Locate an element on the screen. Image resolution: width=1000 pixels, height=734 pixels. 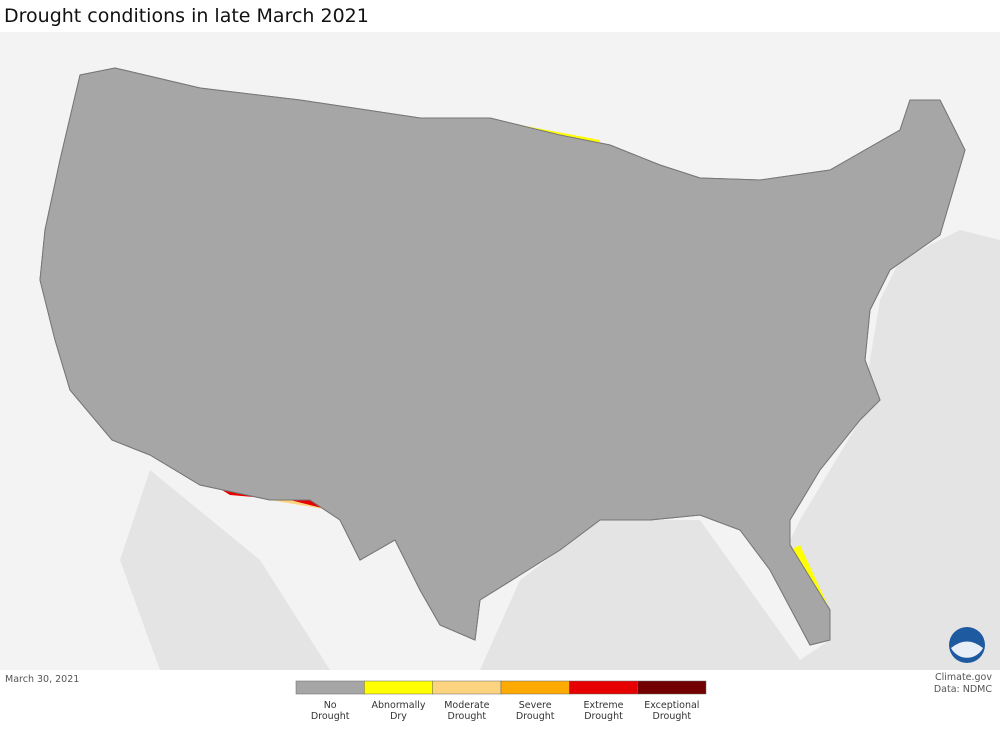
legend-label: Dry is located at coordinates (398, 716).